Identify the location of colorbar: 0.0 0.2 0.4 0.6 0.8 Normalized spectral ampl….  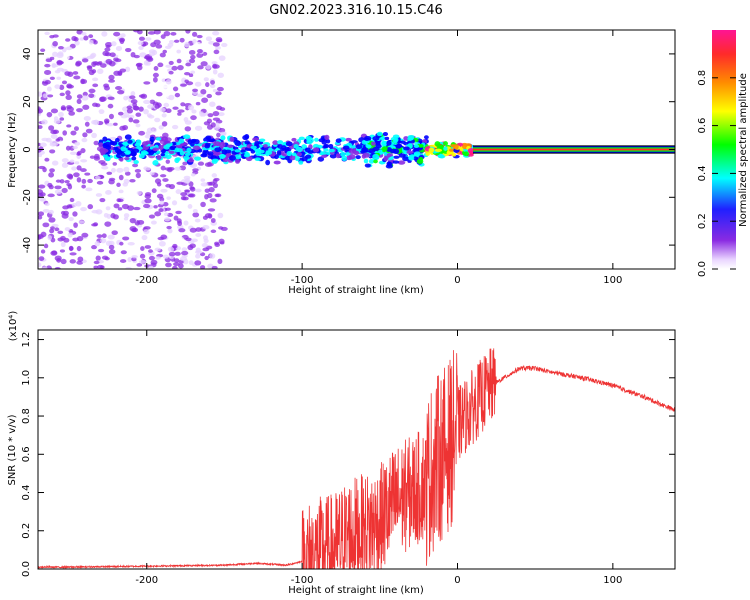
(723, 153).